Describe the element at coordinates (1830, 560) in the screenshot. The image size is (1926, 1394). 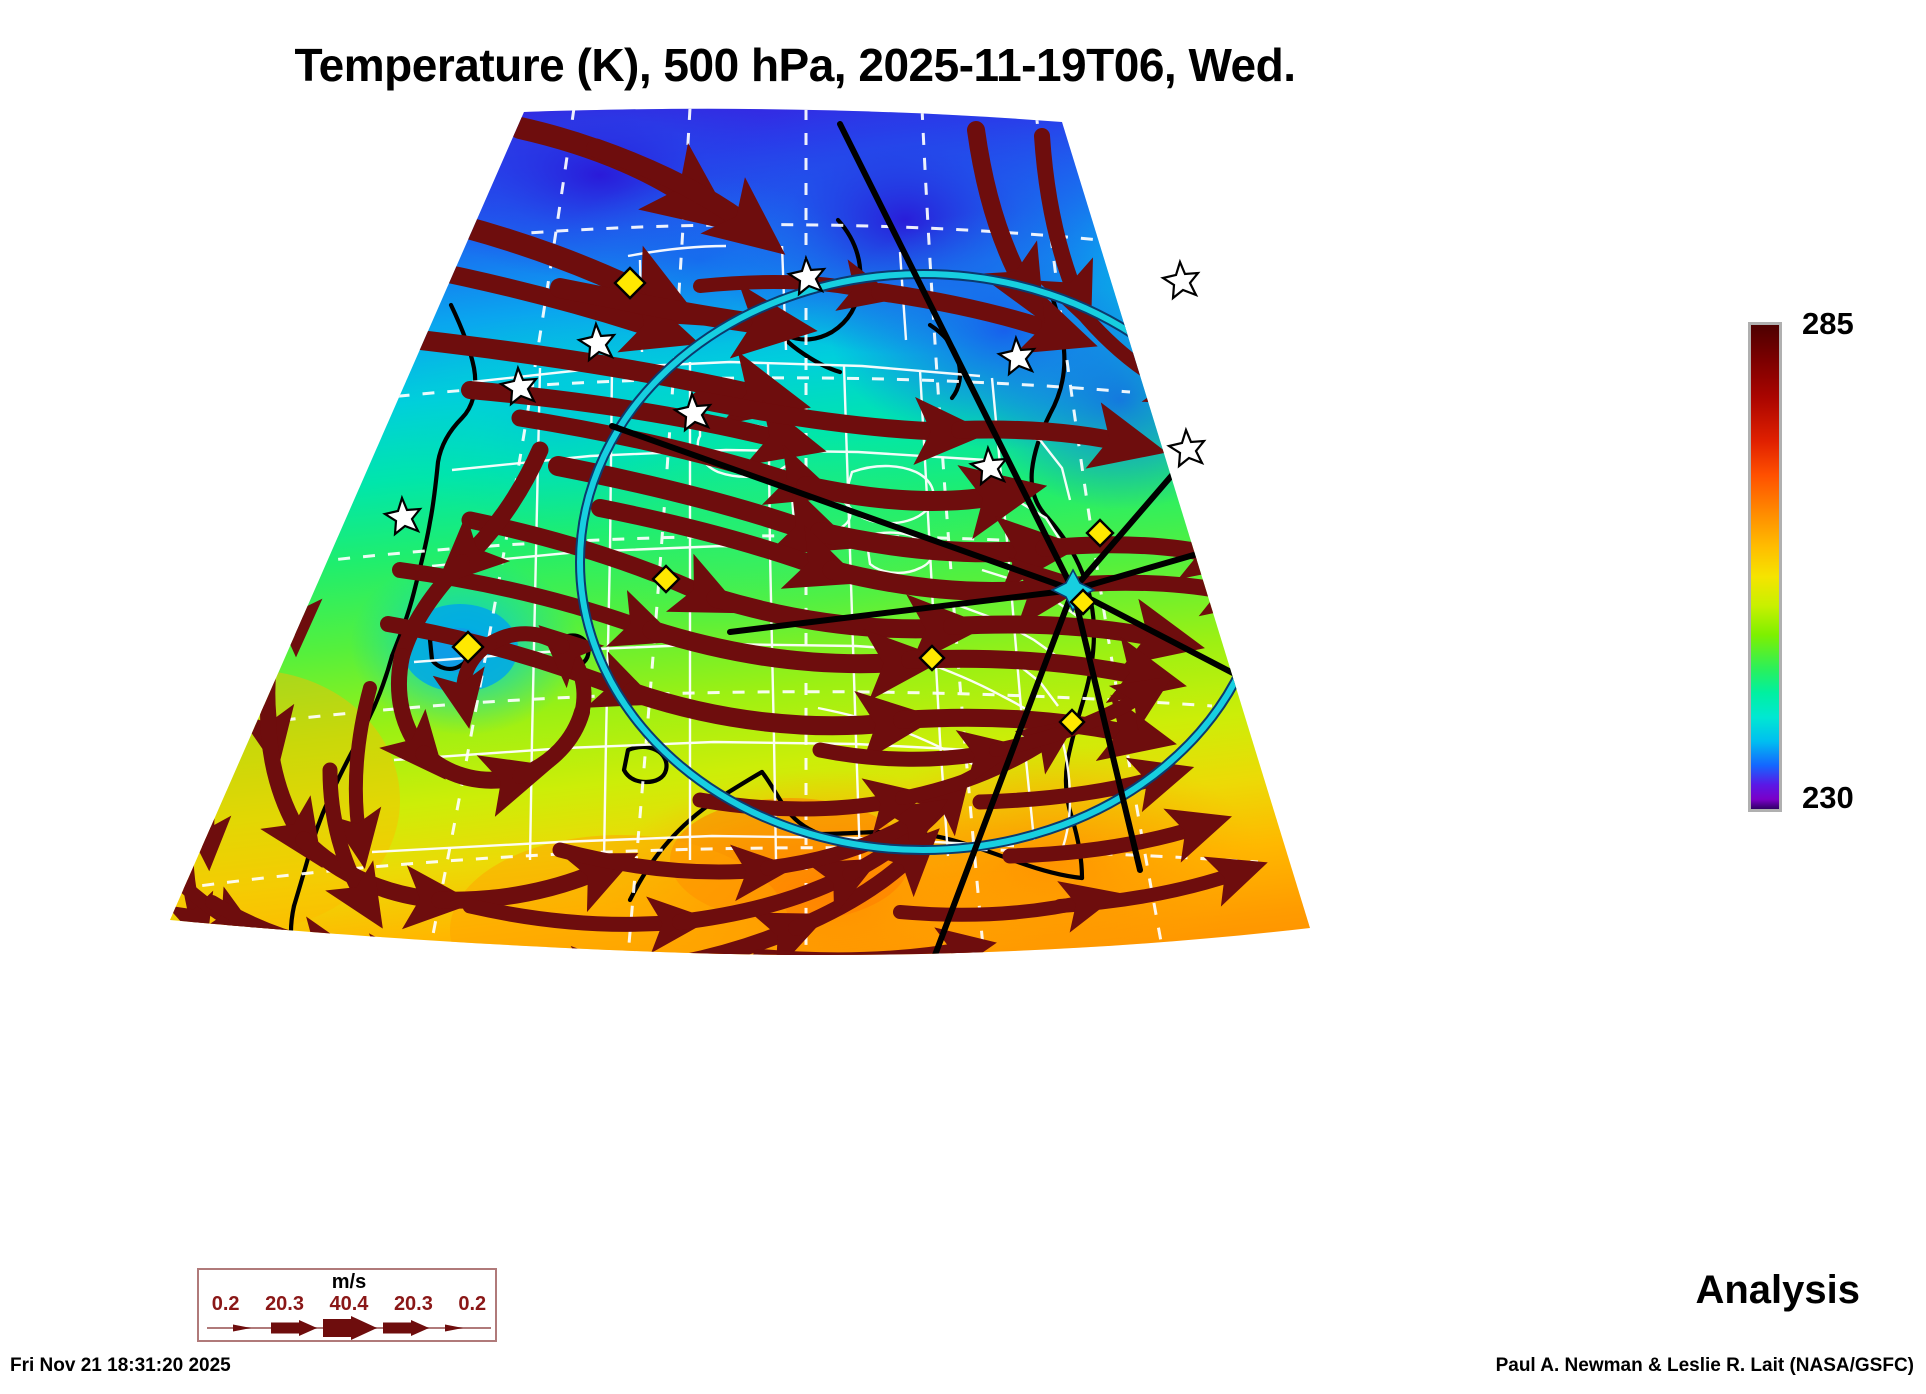
I see `colorbar: 285 230` at that location.